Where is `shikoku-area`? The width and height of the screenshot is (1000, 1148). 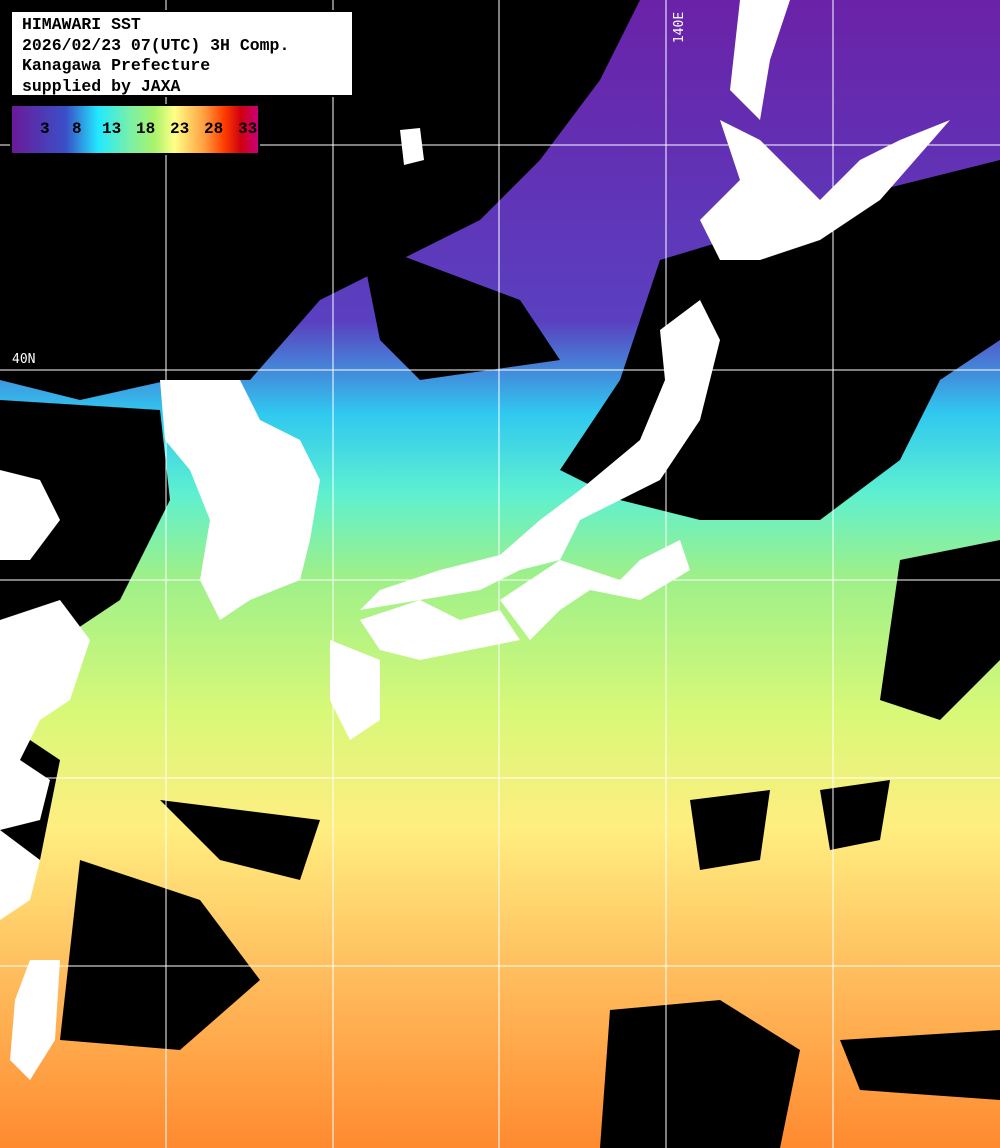
shikoku-area is located at coordinates (440, 630).